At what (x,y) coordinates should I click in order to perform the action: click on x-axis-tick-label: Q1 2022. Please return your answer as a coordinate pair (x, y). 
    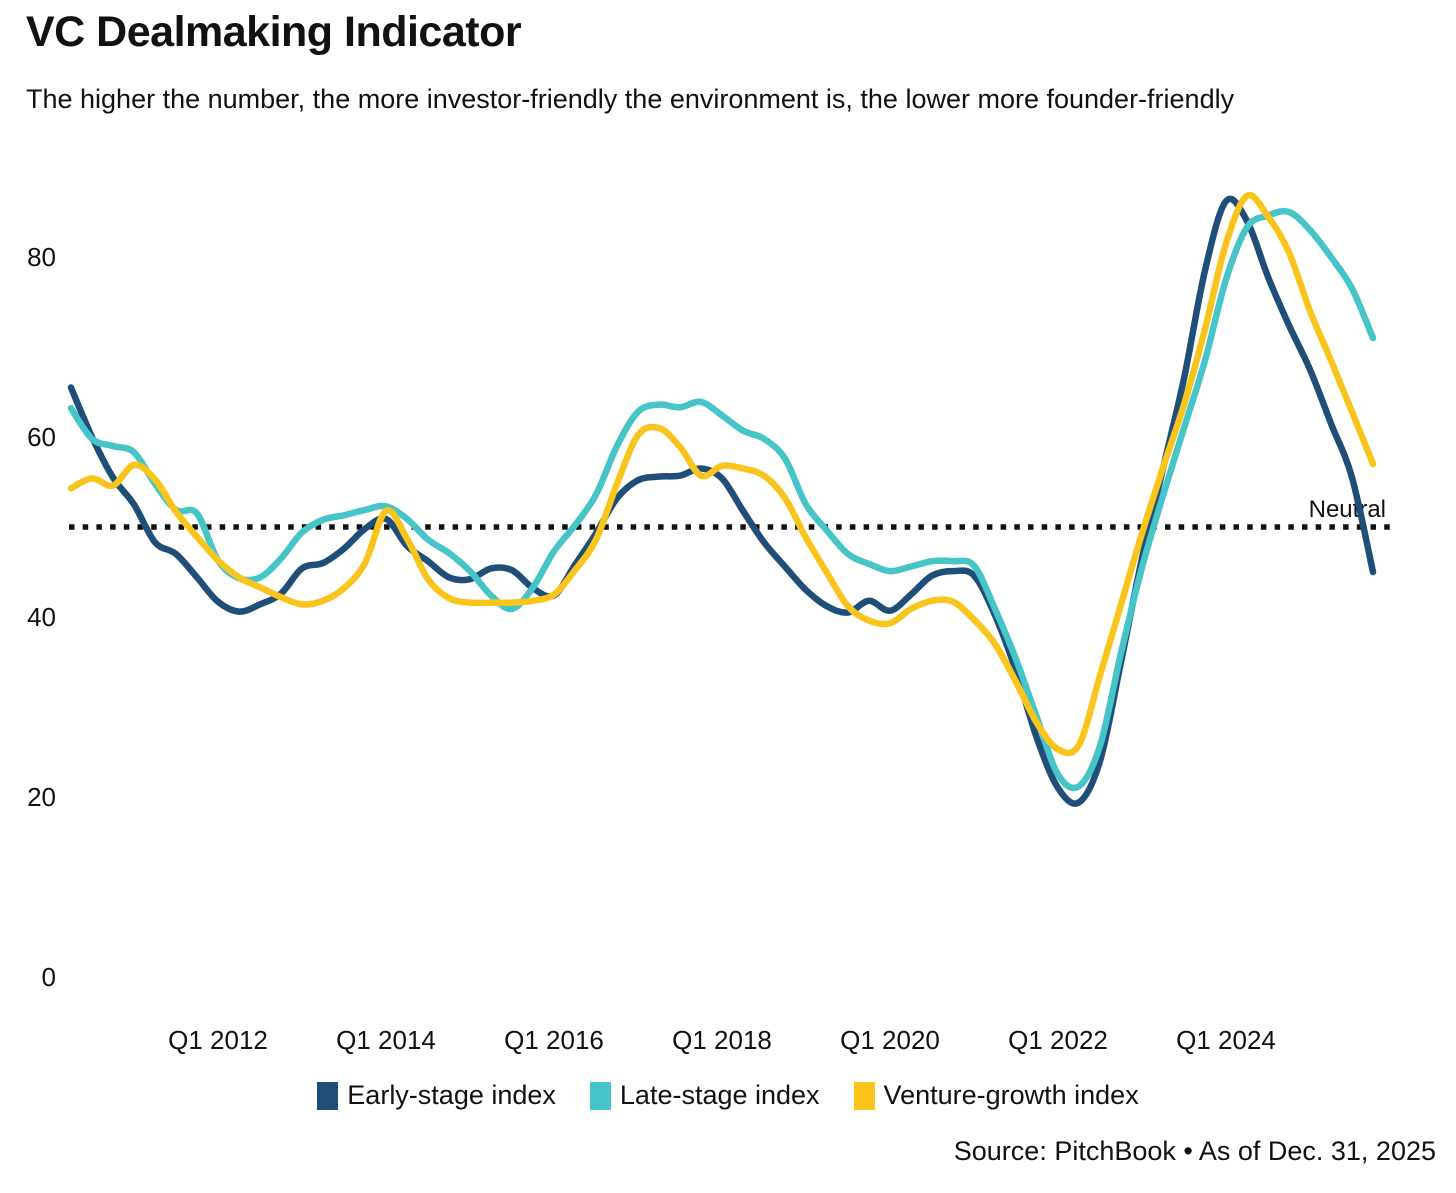
    Looking at the image, I should click on (1058, 1040).